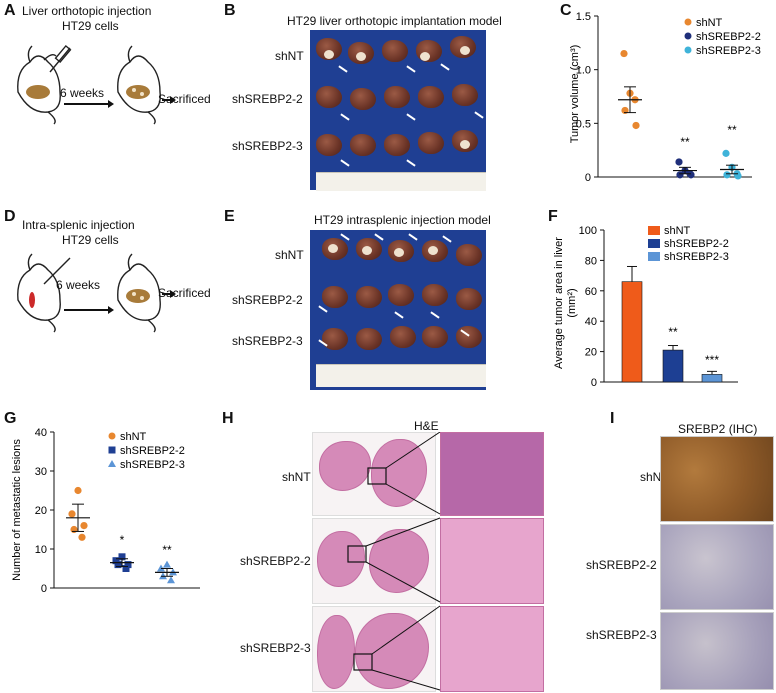 This screenshot has width=776, height=693. I want to click on panel-letter-h: H, so click(228, 418).